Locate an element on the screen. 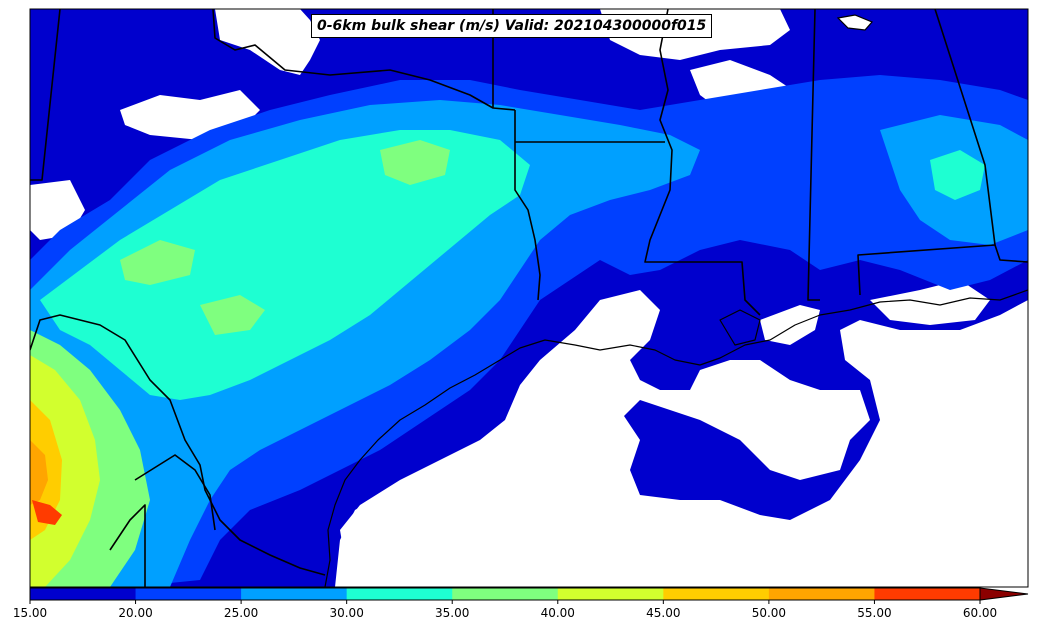 The width and height of the screenshot is (1037, 633). colorbar-tick-label: 20.00 is located at coordinates (135, 613).